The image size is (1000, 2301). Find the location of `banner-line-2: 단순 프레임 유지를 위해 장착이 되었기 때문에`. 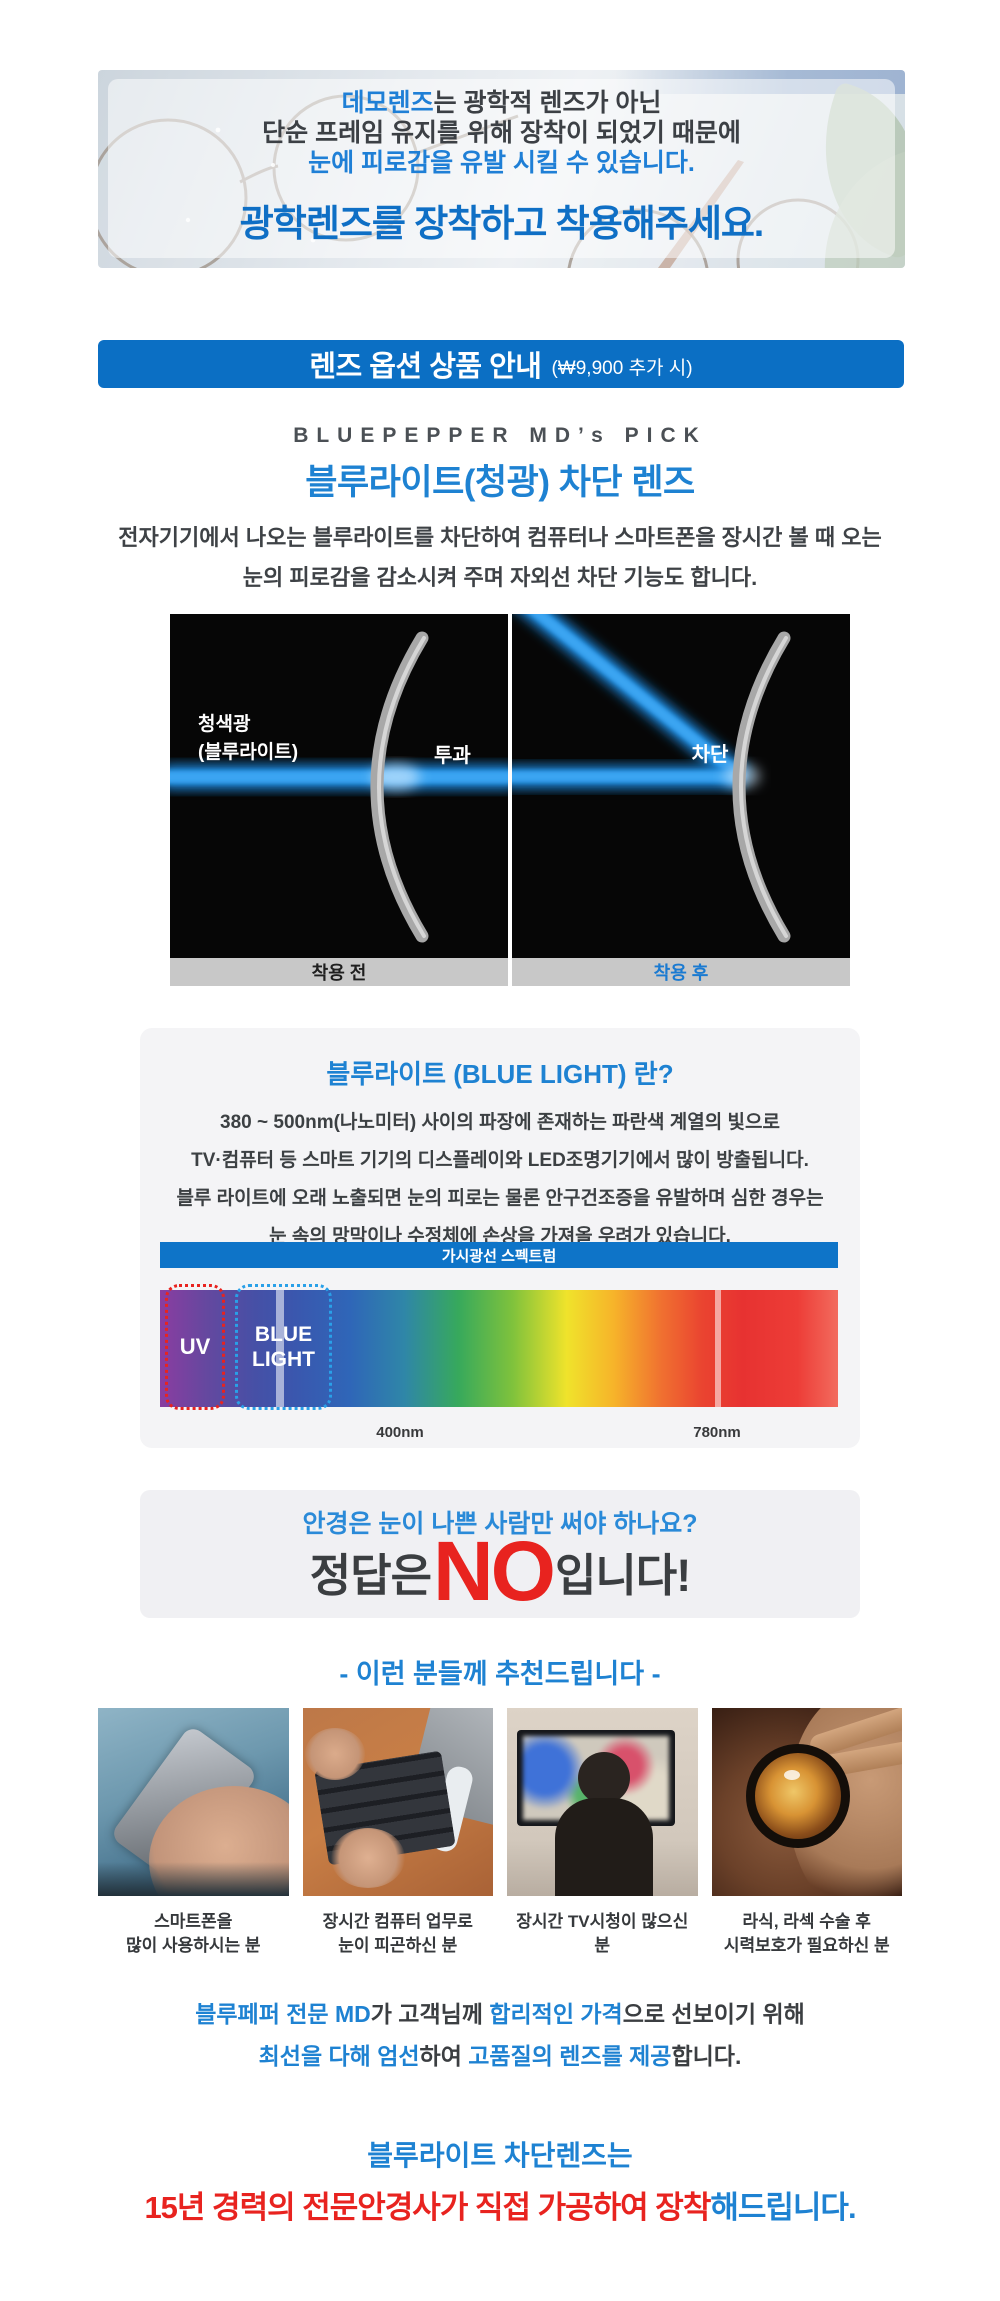

banner-line-2: 단순 프레임 유지를 위해 장착이 되었기 때문에 is located at coordinates (501, 133).